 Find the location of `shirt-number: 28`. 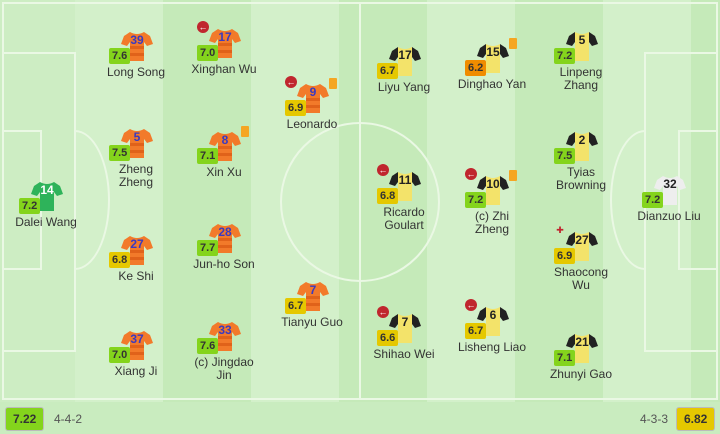

shirt-number: 28 is located at coordinates (225, 232).